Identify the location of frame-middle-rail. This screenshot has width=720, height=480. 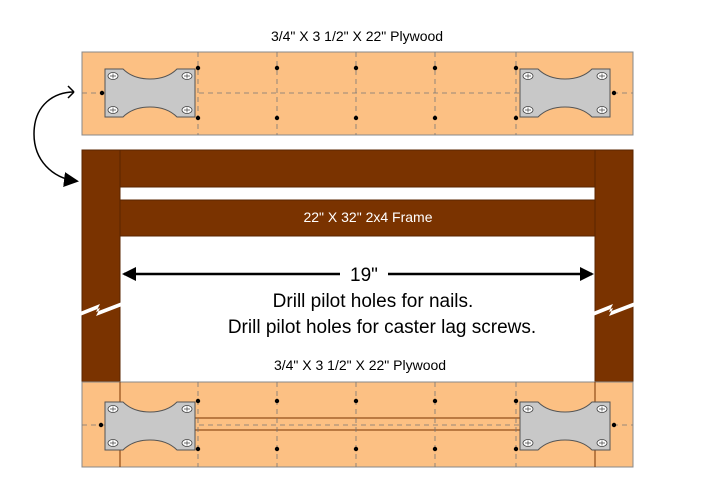
(357, 218).